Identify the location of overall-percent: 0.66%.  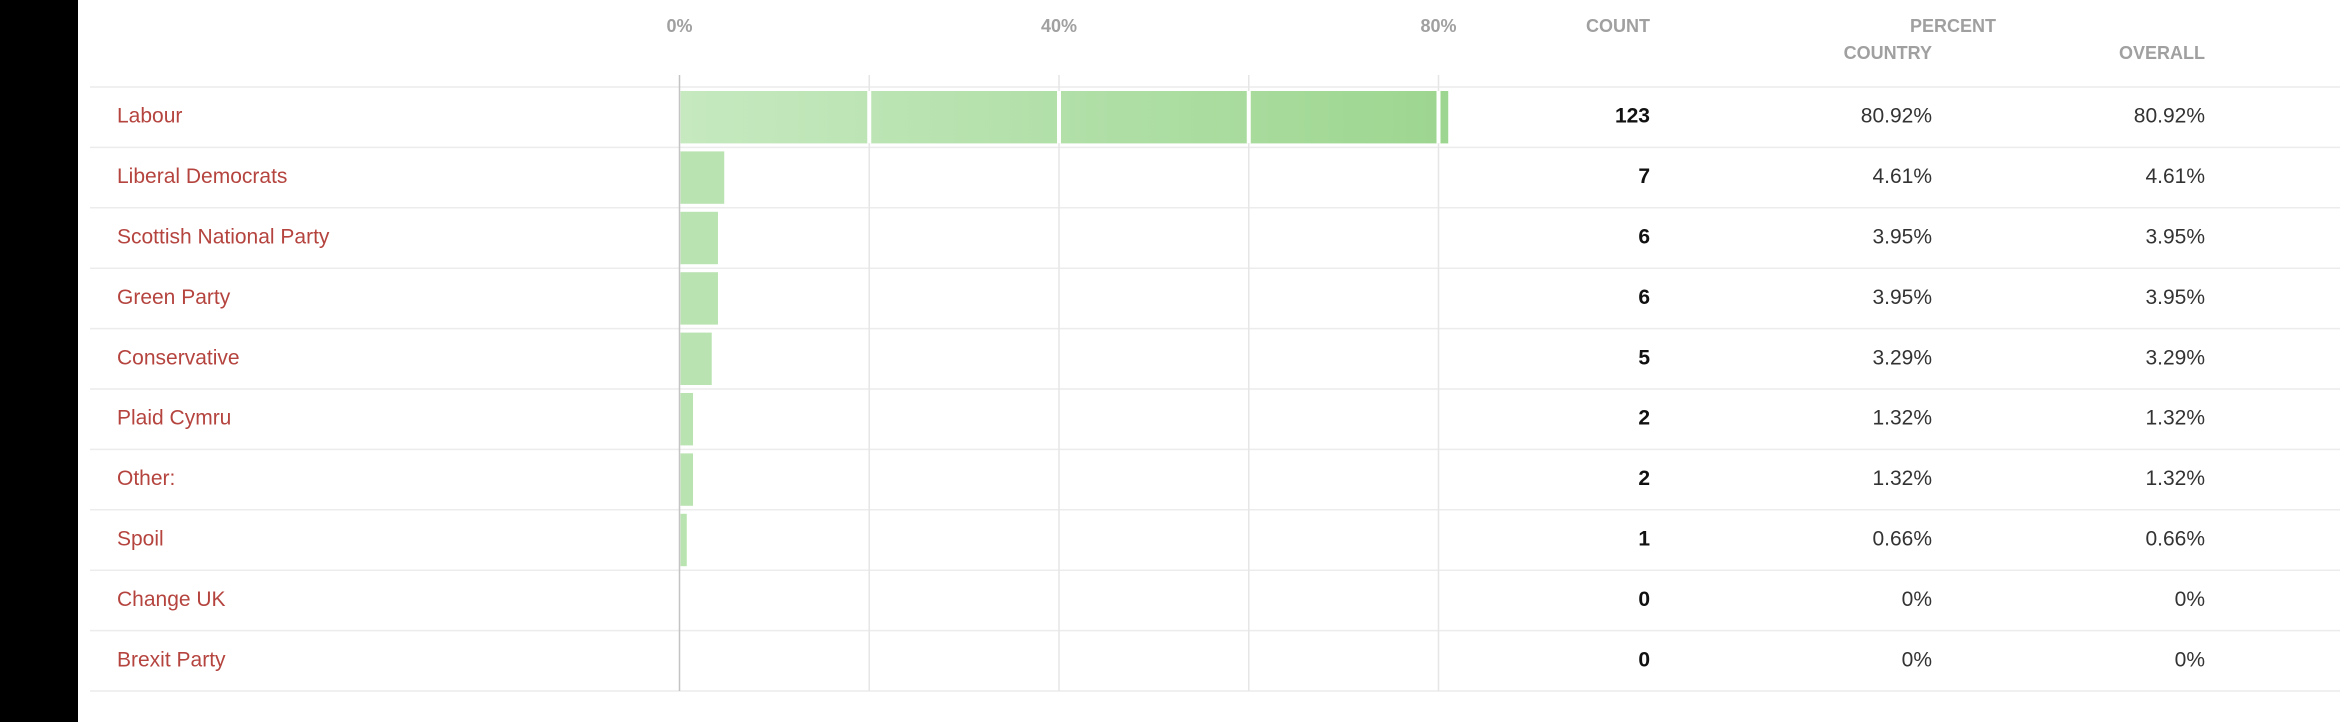
(2175, 539).